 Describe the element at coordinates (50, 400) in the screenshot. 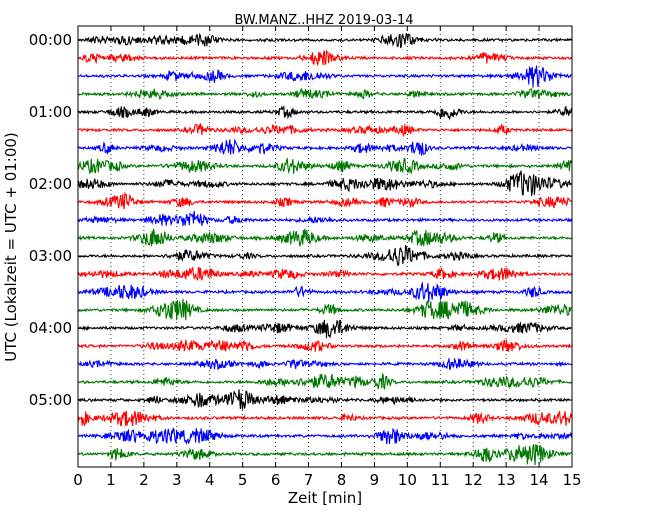

I see `y-tick-label-05:00: 05:00` at that location.